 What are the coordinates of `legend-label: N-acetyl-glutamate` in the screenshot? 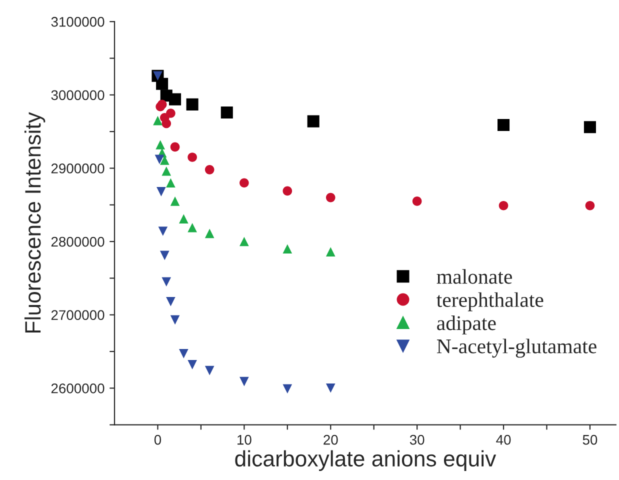 It's located at (516, 348).